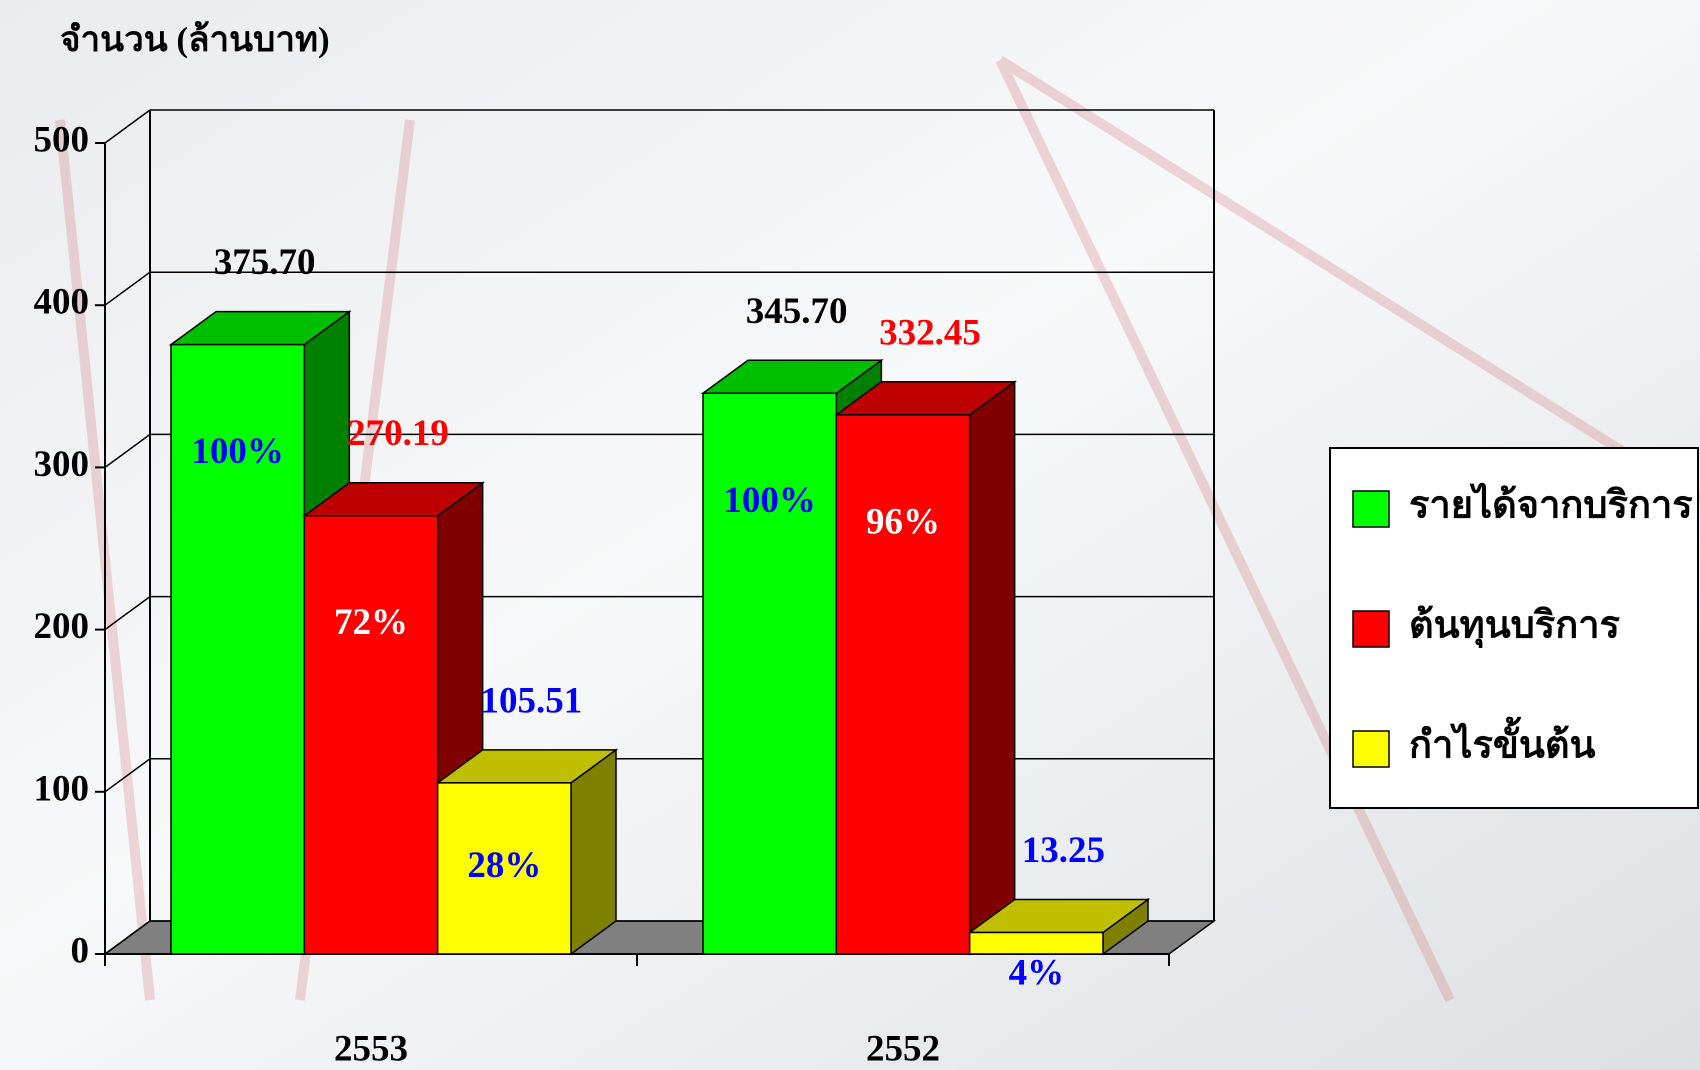  Describe the element at coordinates (1037, 972) in the screenshot. I see `percent-label: 4%` at that location.